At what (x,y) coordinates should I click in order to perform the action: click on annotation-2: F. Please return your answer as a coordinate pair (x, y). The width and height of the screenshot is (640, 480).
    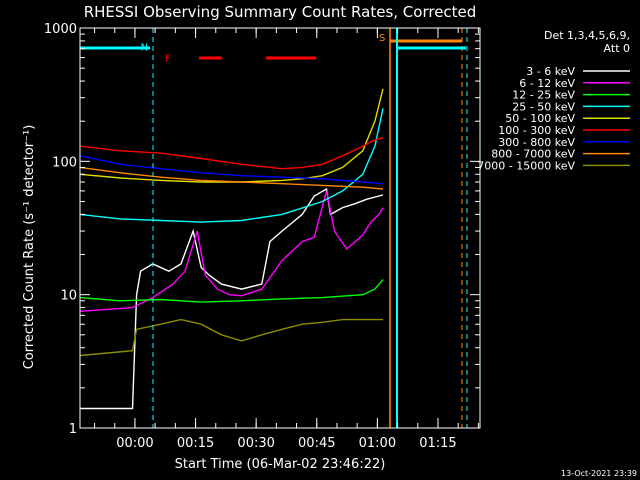
    Looking at the image, I should click on (168, 59).